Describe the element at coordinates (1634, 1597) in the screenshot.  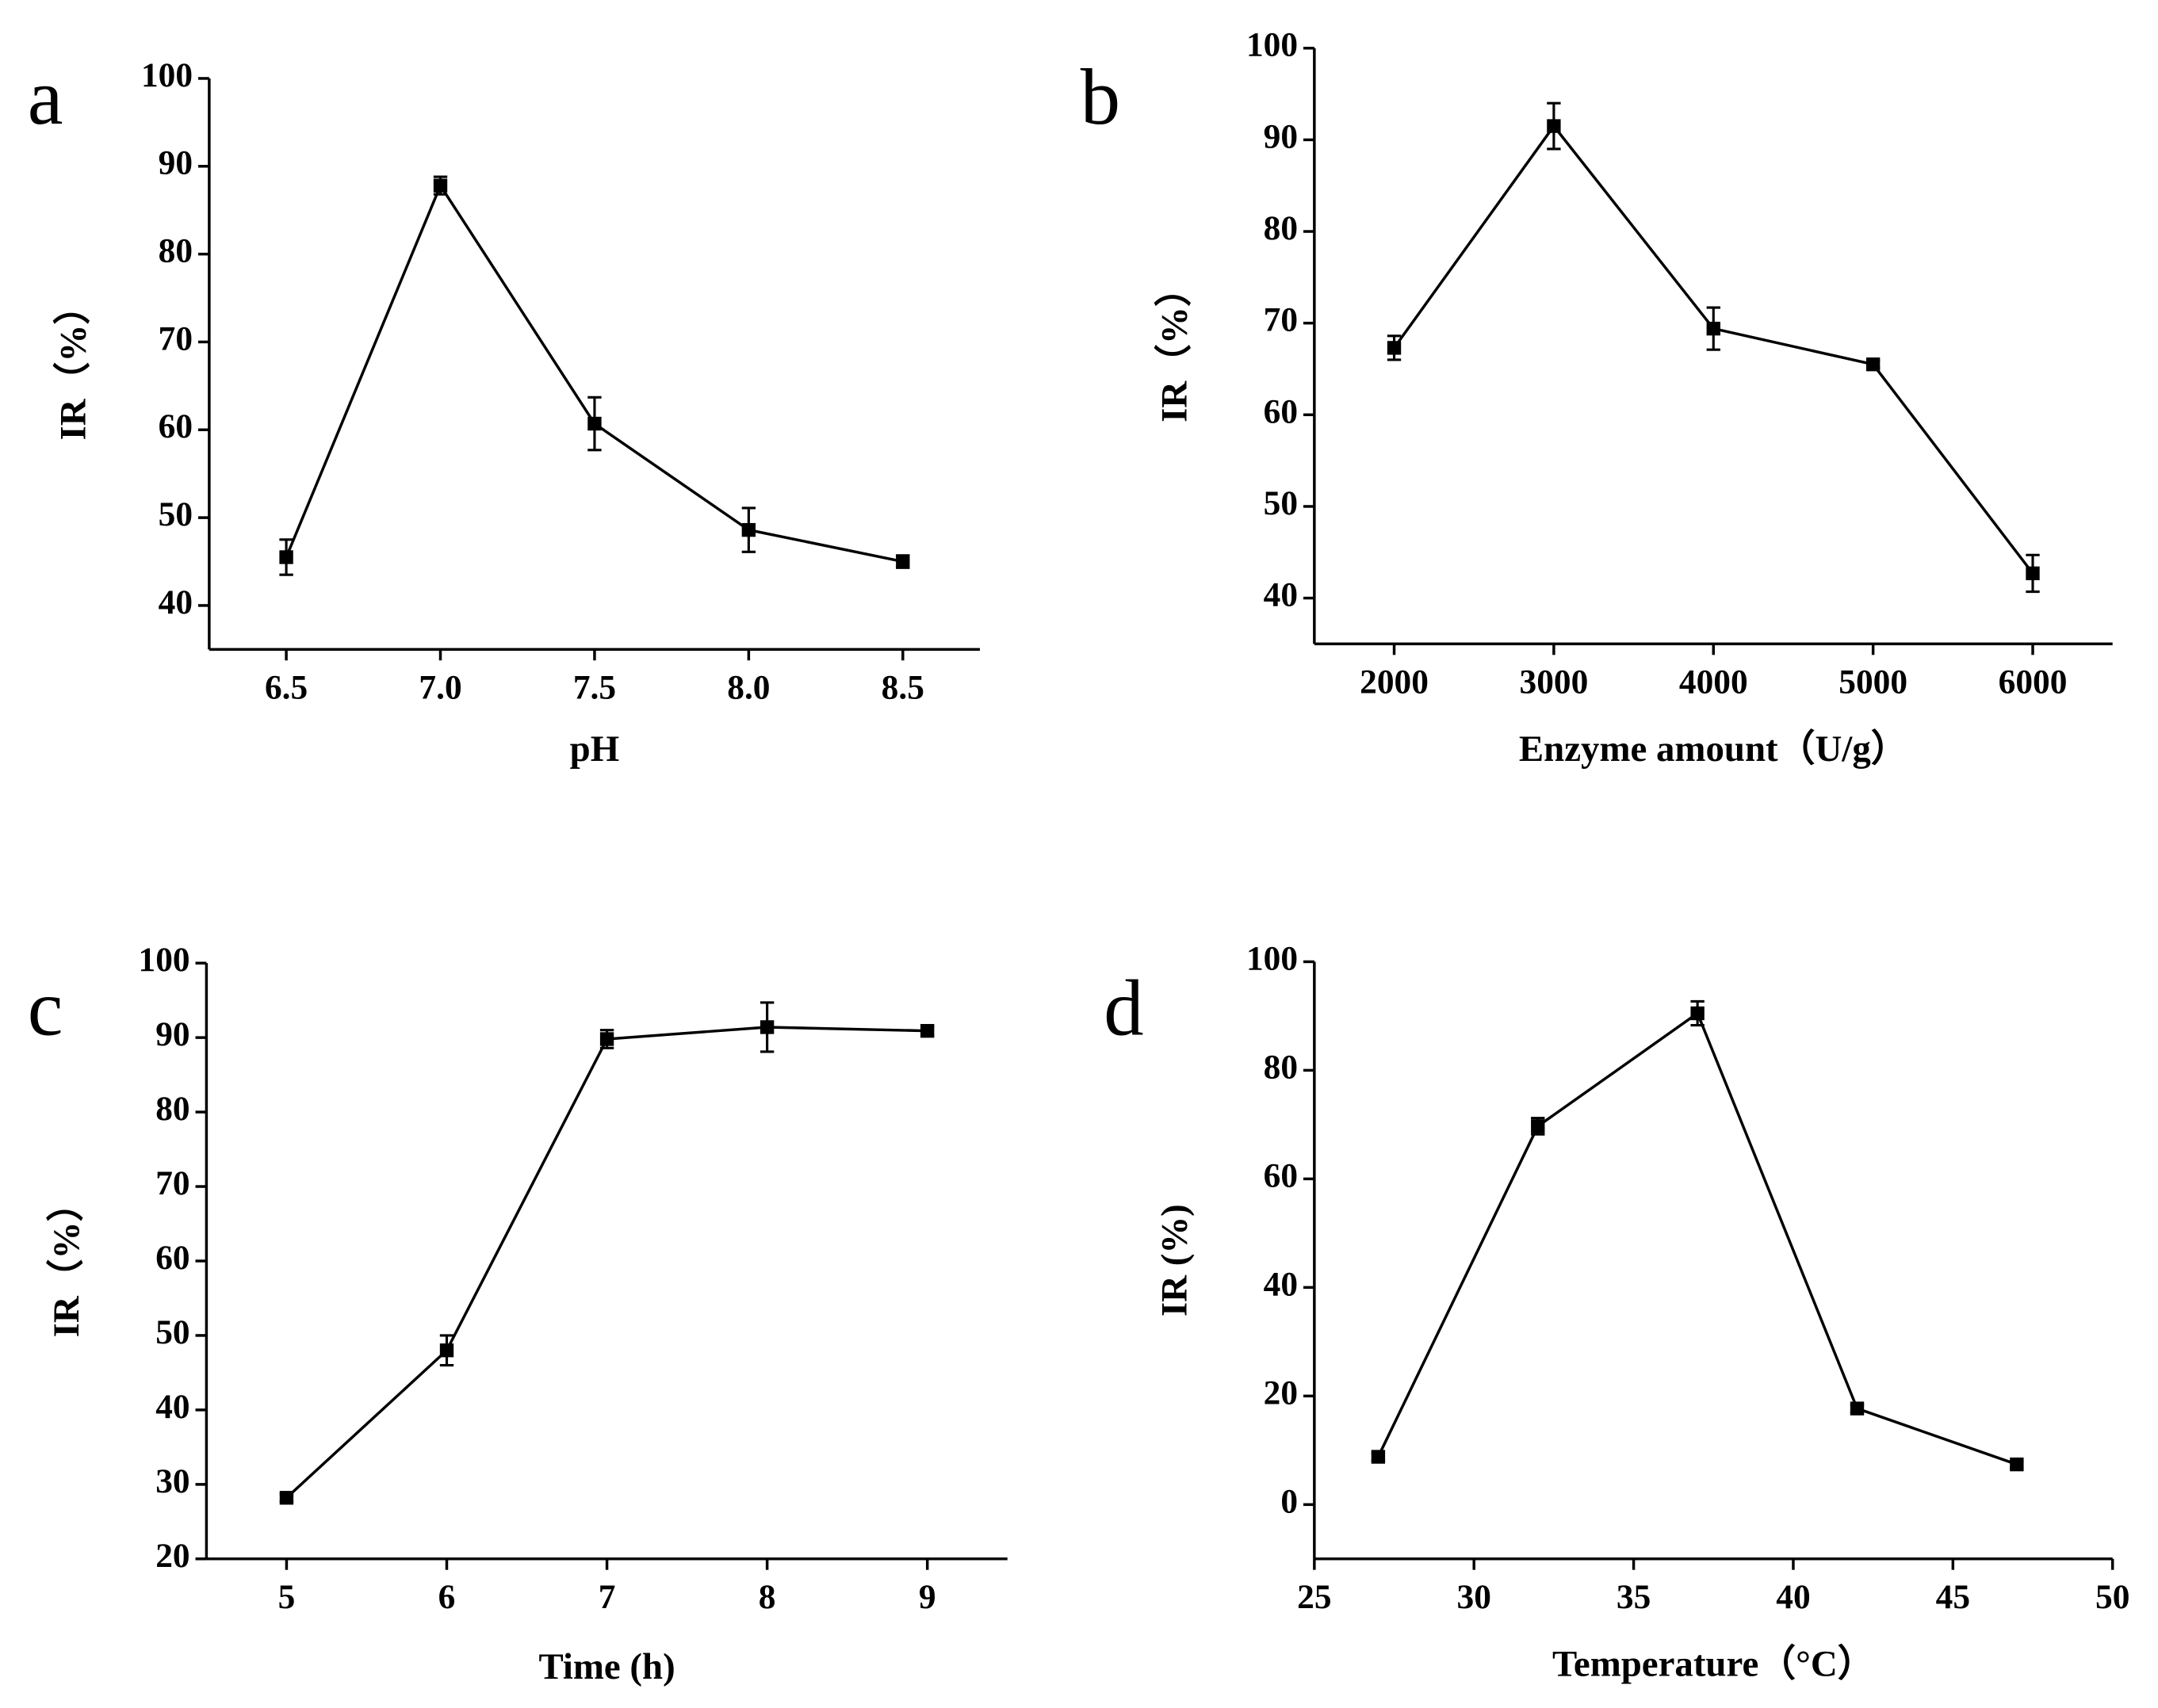
I see `x-tick-label: 35` at that location.